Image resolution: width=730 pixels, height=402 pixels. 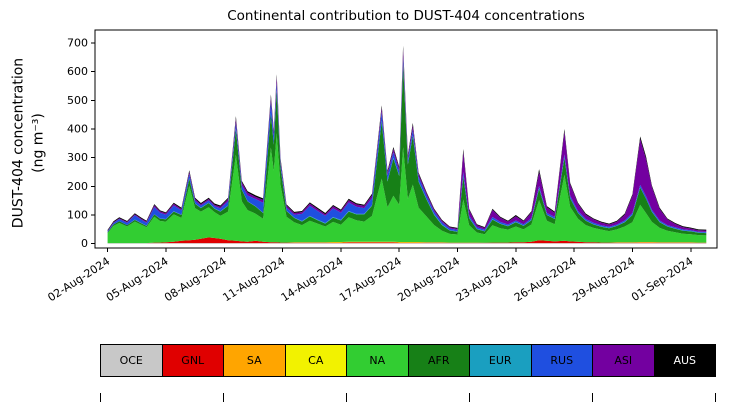 I want to click on y-axis-label-line2: (ng m⁻³), so click(x=38, y=143).